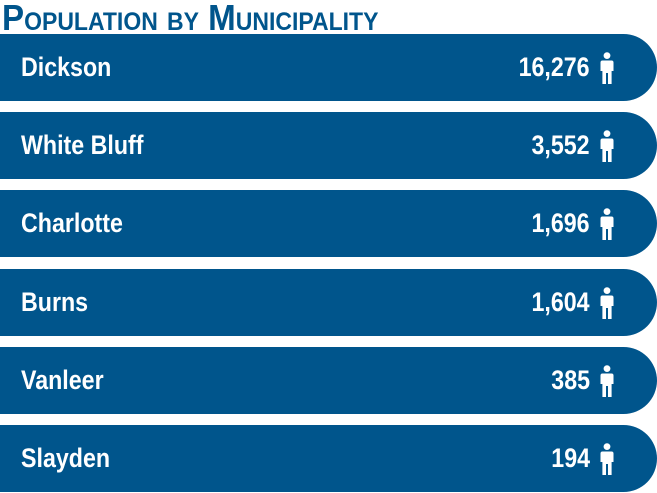  I want to click on category-label: Slayden, so click(66, 458).